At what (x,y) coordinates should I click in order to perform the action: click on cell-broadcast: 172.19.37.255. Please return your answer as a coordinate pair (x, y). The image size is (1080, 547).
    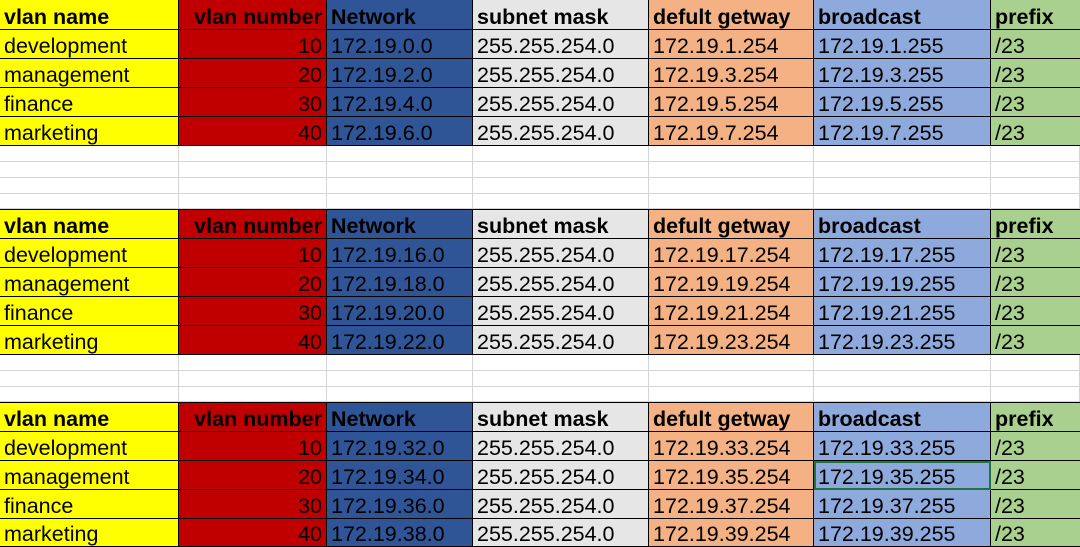
    Looking at the image, I should click on (902, 504).